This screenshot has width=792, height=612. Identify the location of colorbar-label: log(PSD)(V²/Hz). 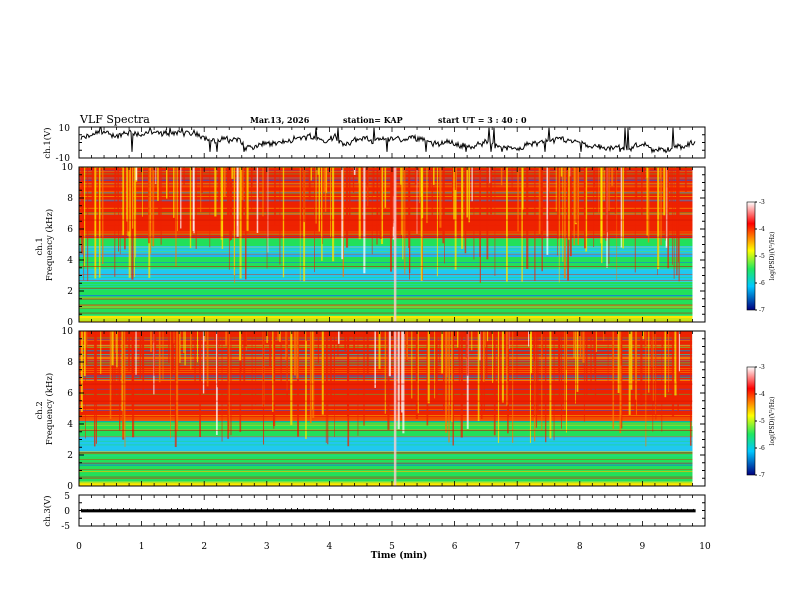
(772, 256).